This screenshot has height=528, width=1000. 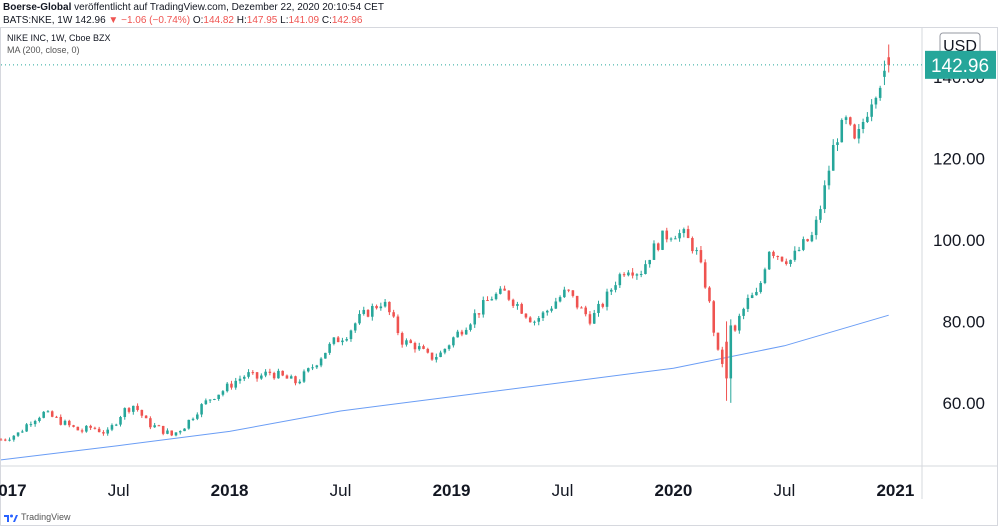 What do you see at coordinates (37, 517) in the screenshot?
I see `tradingview-footer: TradingView` at bounding box center [37, 517].